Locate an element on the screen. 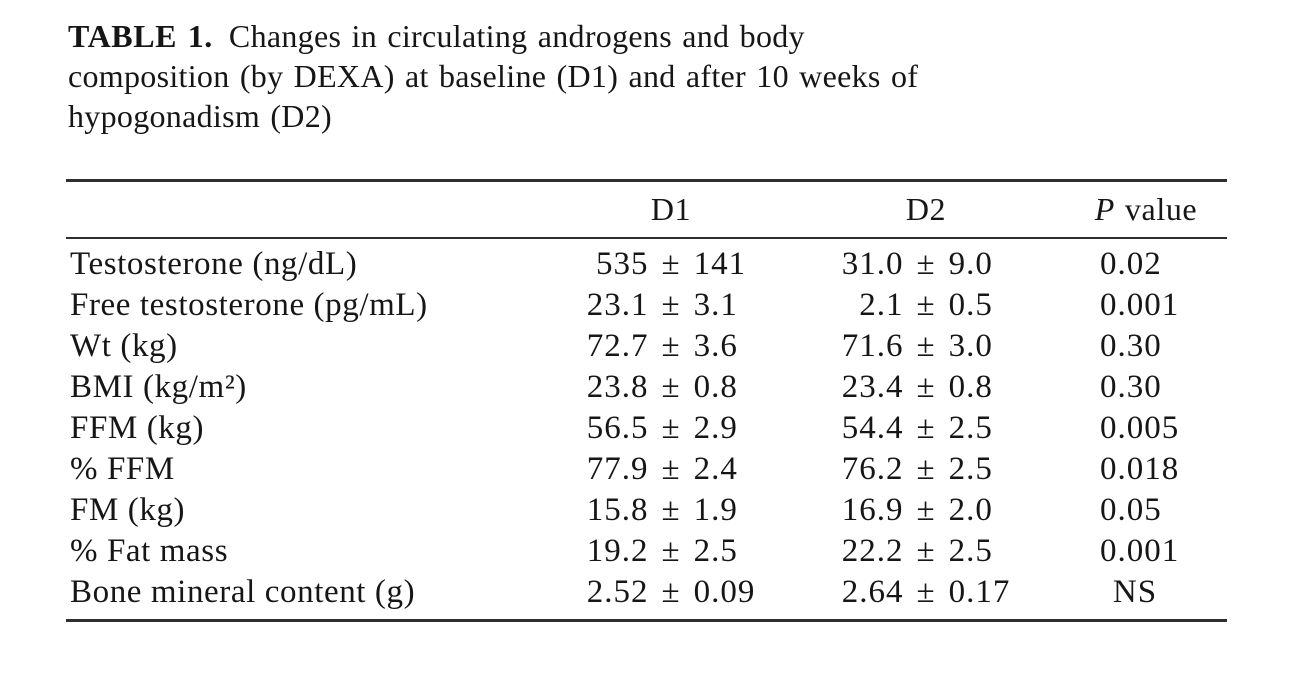 The width and height of the screenshot is (1300, 688). d1-sd: 0.8 is located at coordinates (715, 387).